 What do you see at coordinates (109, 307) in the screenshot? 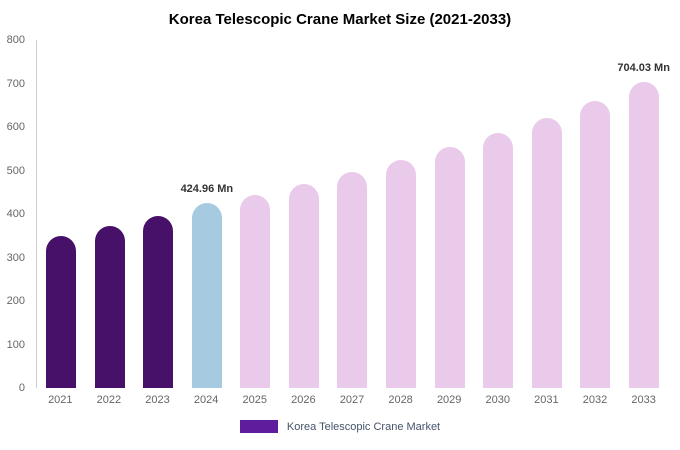
I see `bar-2022` at bounding box center [109, 307].